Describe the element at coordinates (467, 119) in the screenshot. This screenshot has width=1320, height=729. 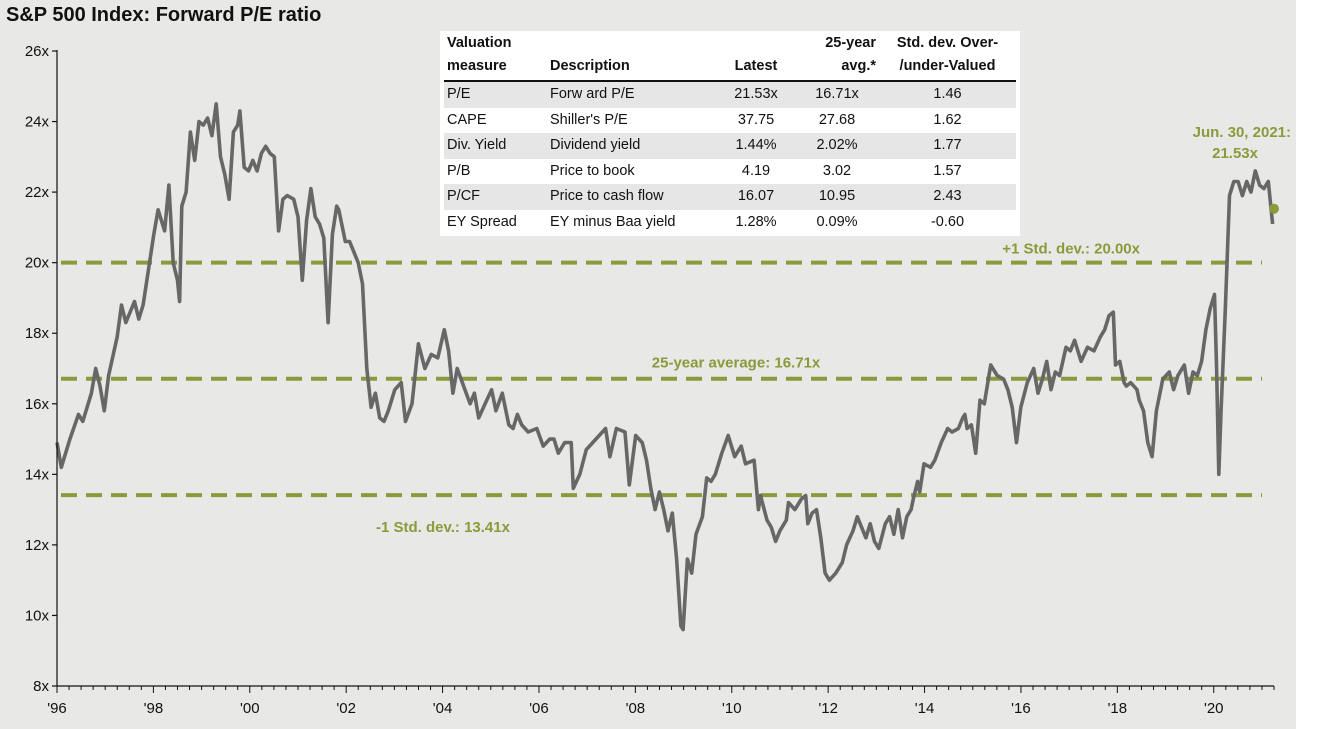
I see `cell-measure: CAPE` at that location.